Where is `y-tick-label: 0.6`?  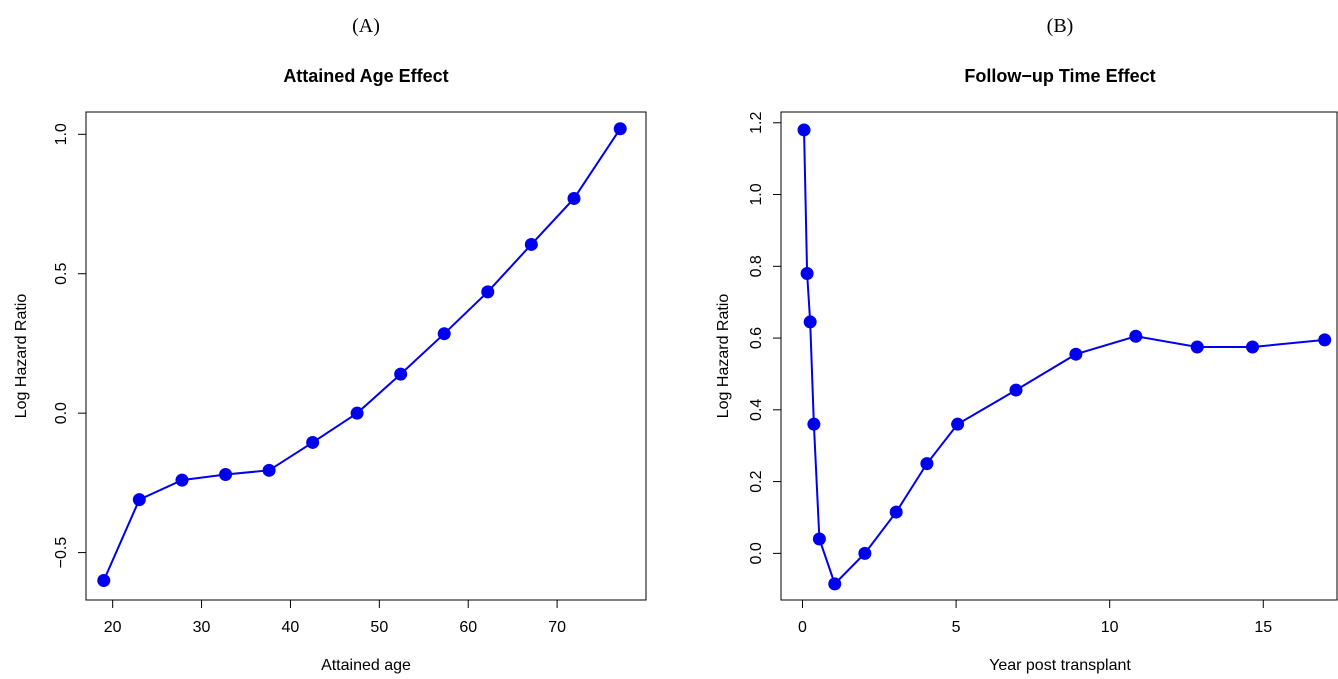
y-tick-label: 0.6 is located at coordinates (756, 338).